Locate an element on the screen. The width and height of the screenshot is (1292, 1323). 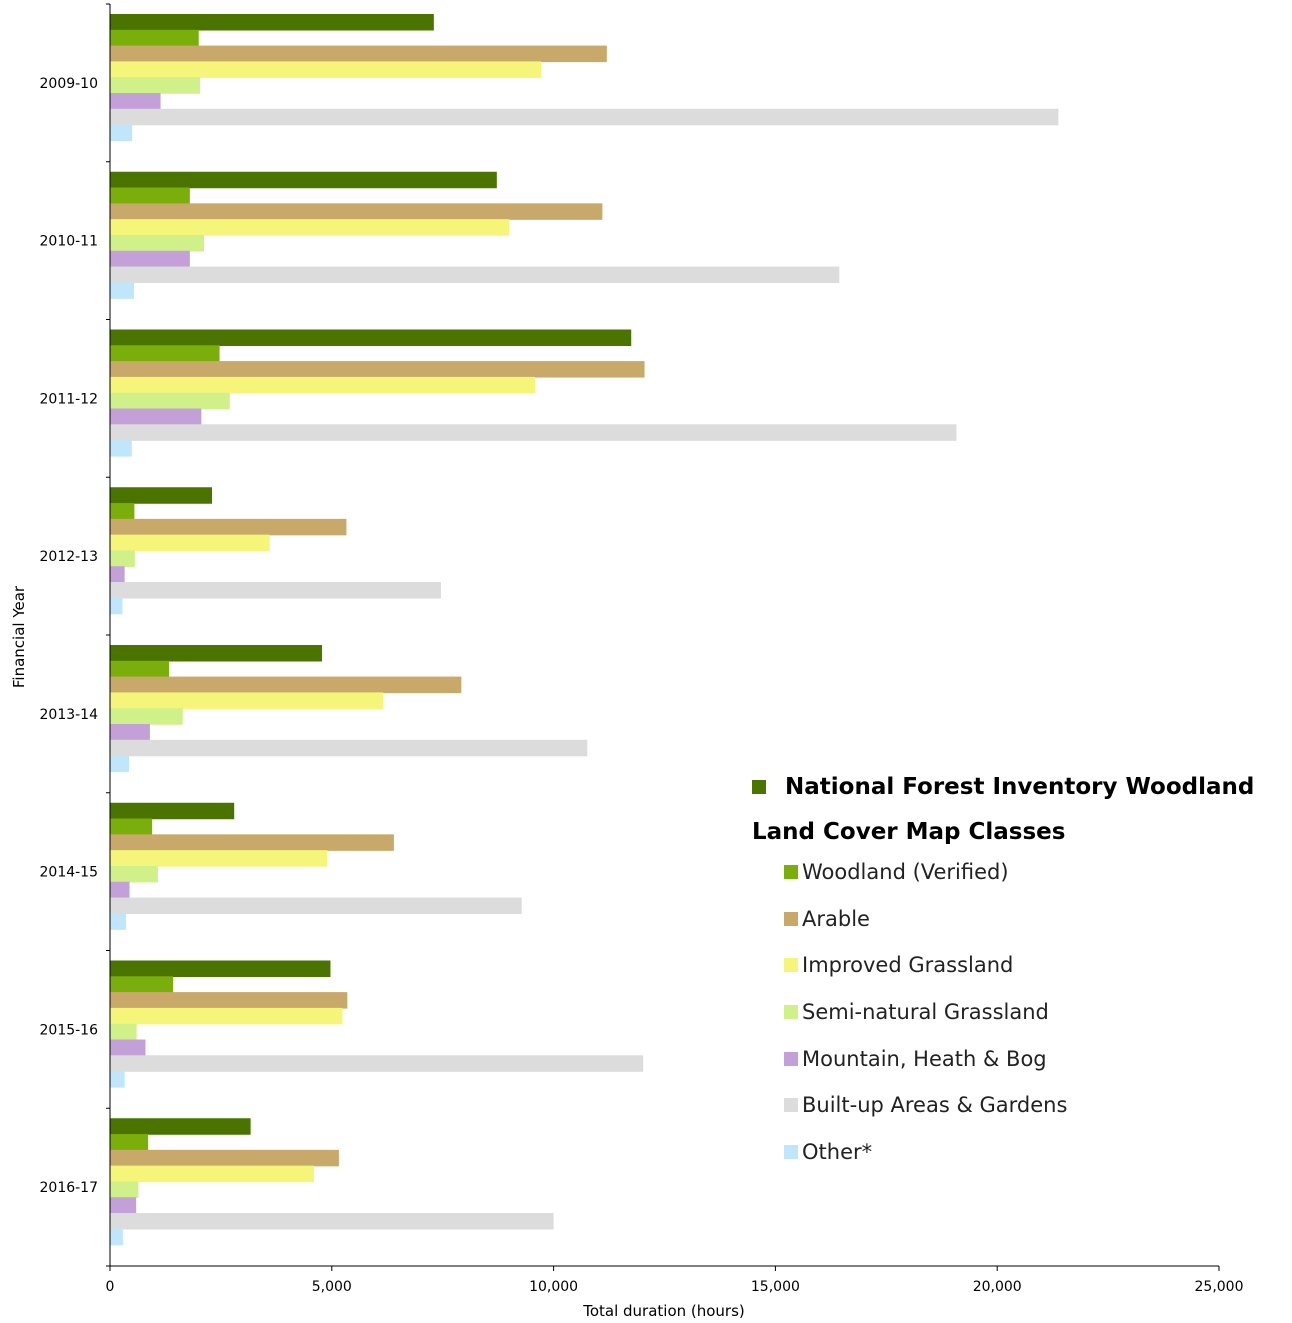
y-tick-label: 2012-13 is located at coordinates (69, 557).